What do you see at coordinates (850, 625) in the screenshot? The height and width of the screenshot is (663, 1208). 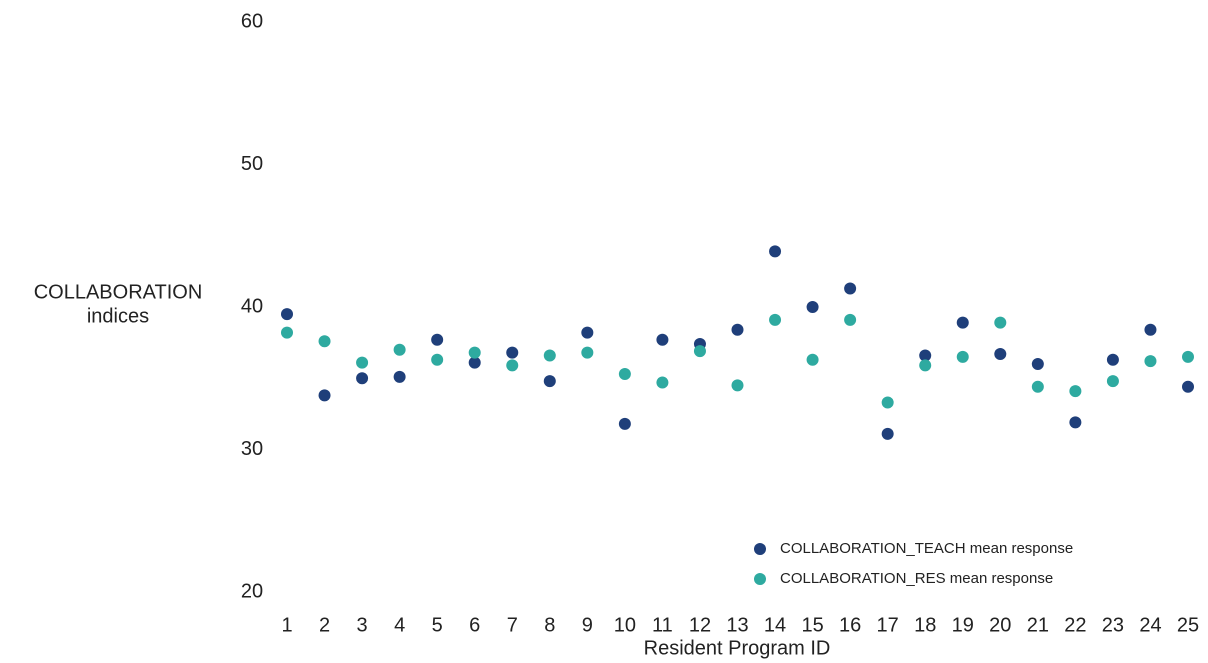 I see `x-tick-label: 16` at bounding box center [850, 625].